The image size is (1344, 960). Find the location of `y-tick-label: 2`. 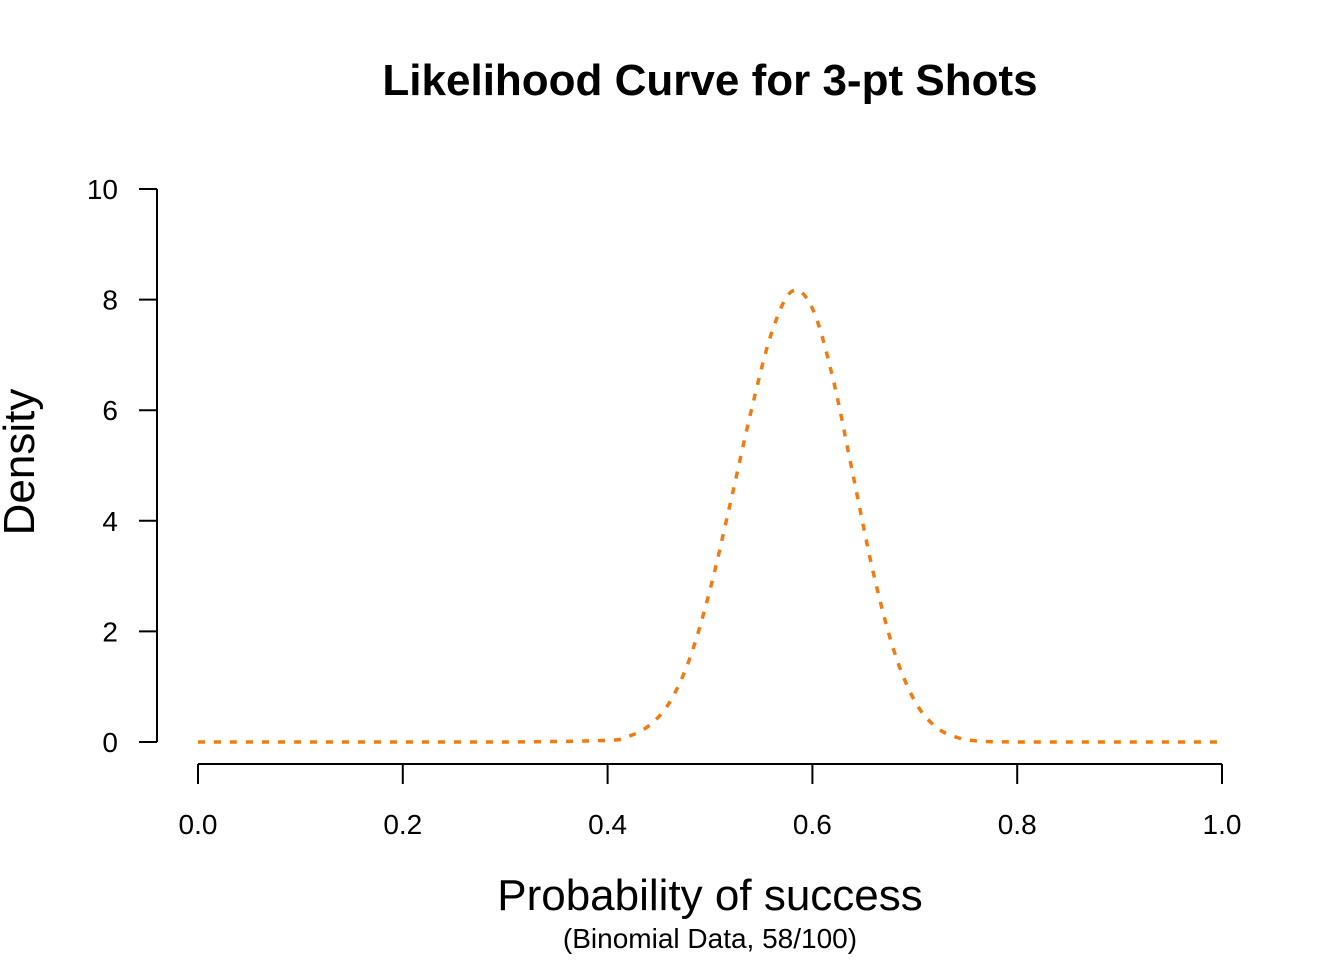

y-tick-label: 2 is located at coordinates (110, 631).